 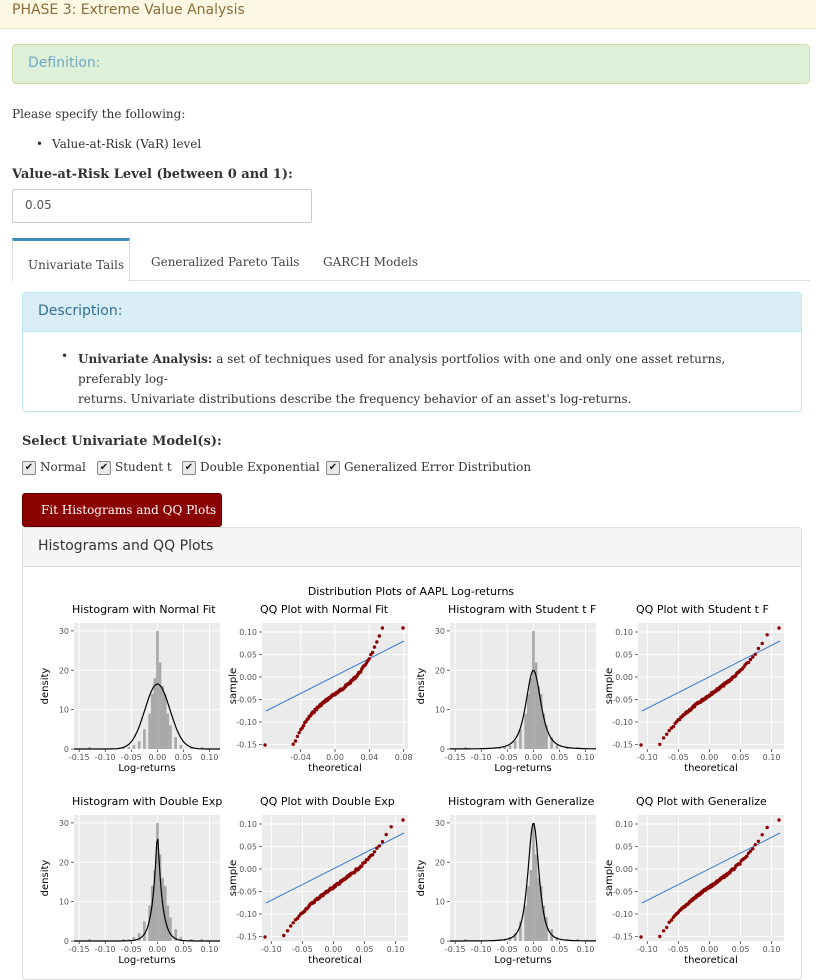 I want to click on x-tick-label: 0.04, so click(x=369, y=757).